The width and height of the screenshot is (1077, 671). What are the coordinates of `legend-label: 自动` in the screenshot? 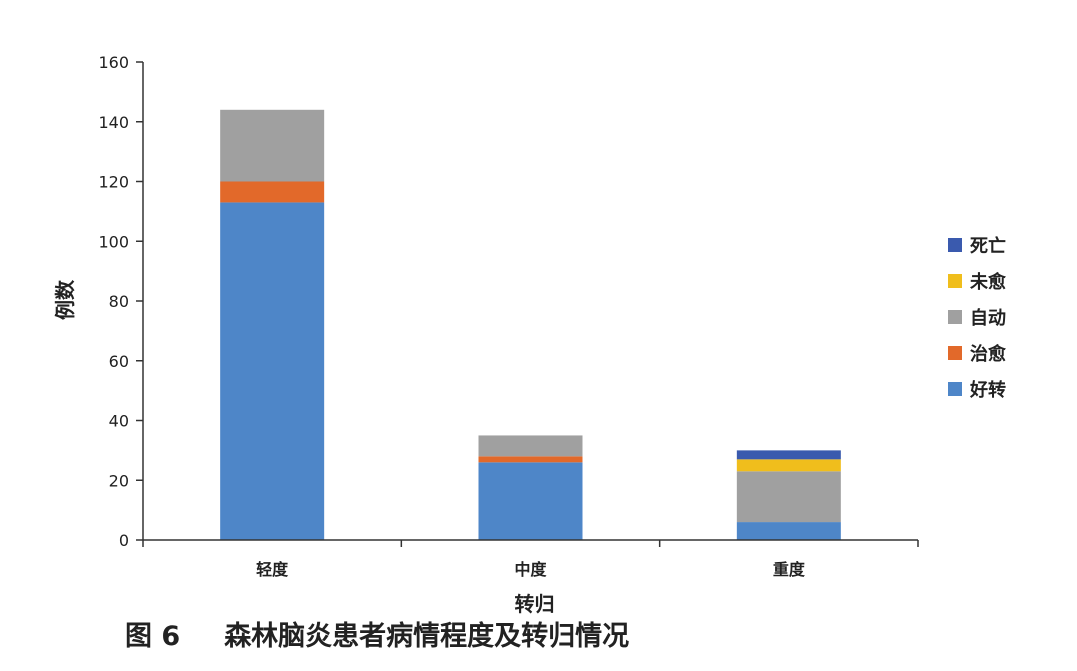 It's located at (988, 318).